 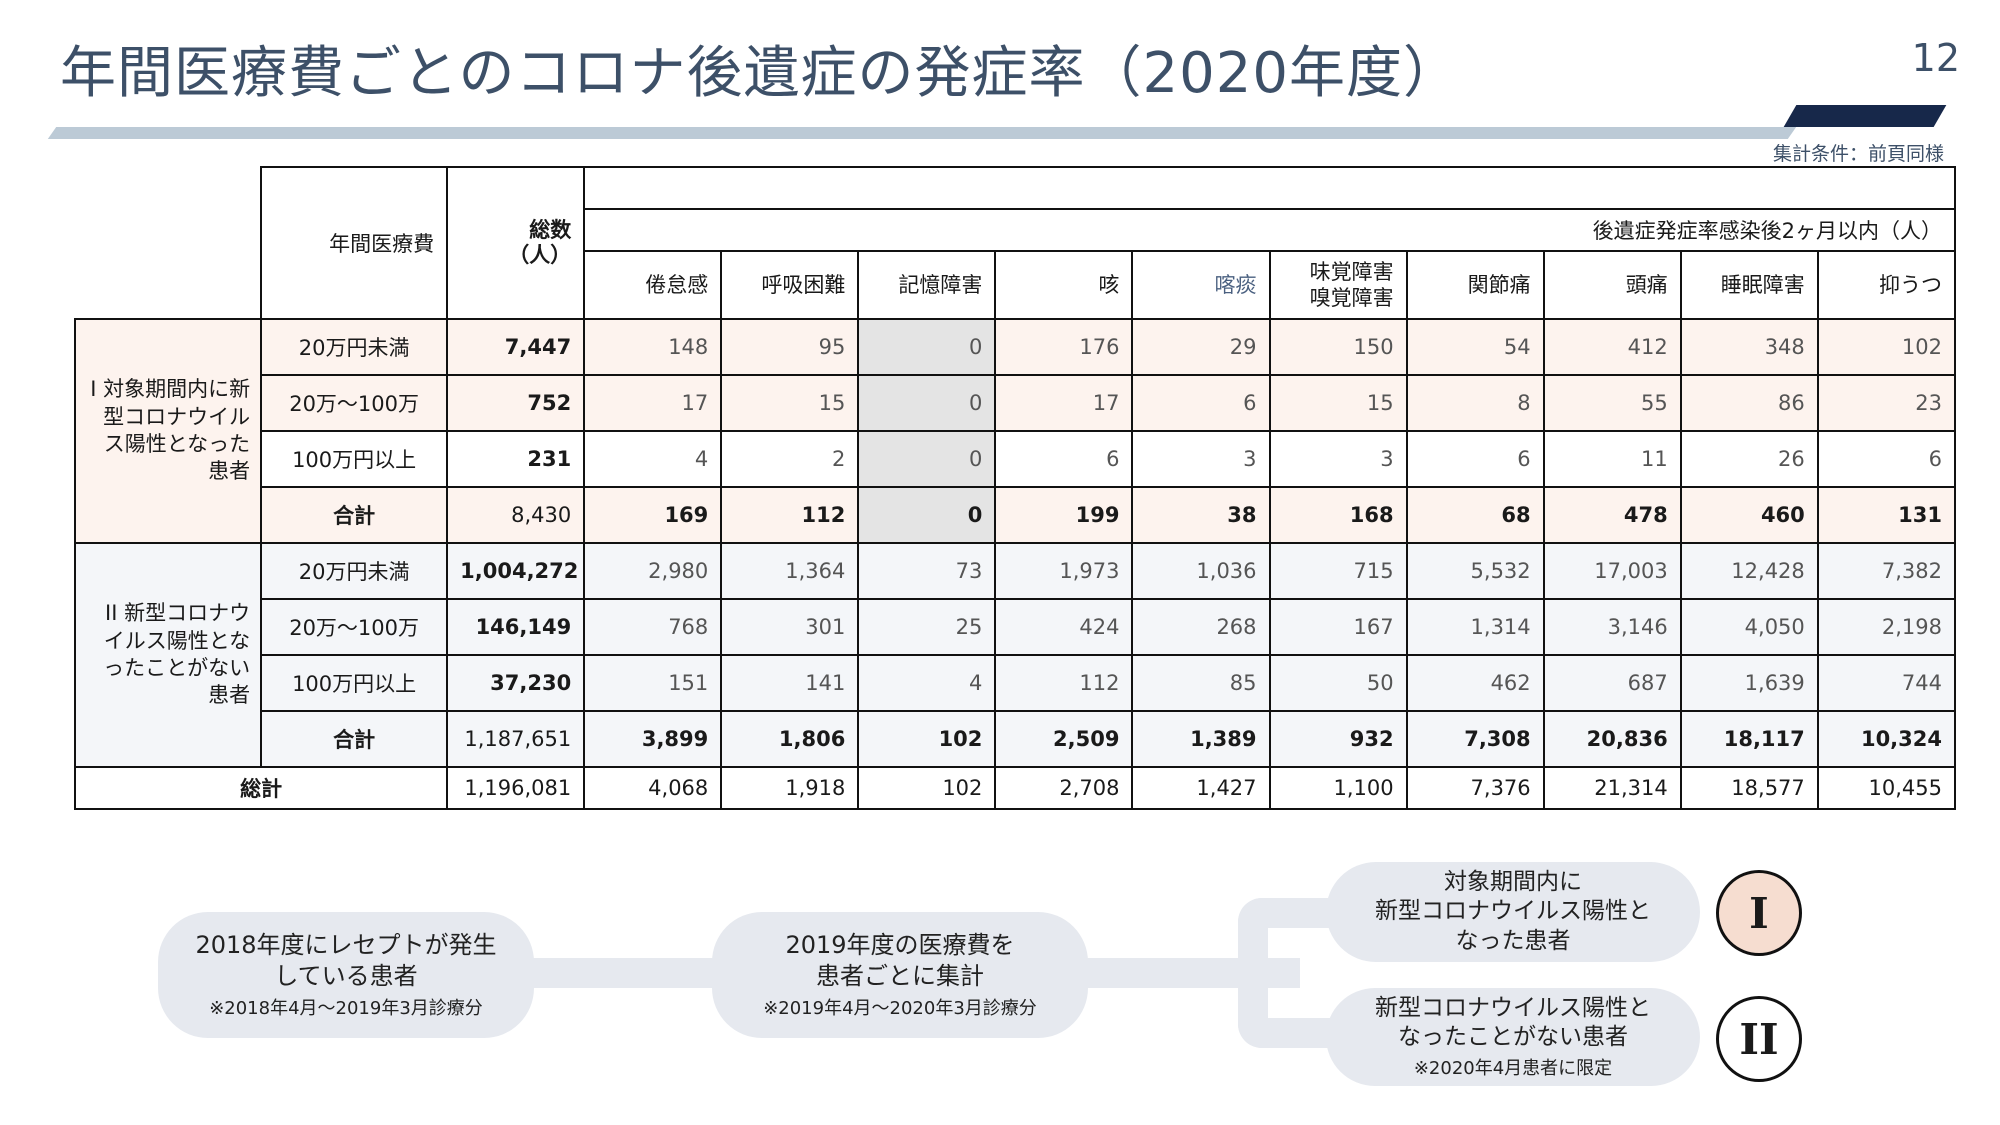 What do you see at coordinates (653, 627) in the screenshot?
I see `value-cell: 768` at bounding box center [653, 627].